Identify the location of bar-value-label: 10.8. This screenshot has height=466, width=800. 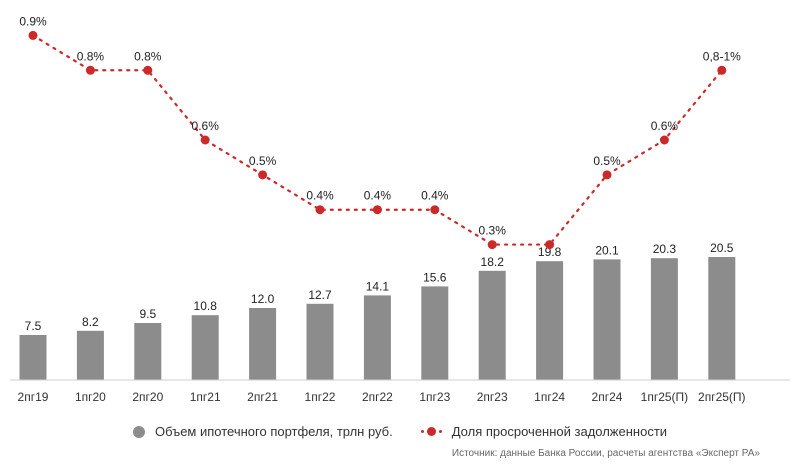
(206, 306).